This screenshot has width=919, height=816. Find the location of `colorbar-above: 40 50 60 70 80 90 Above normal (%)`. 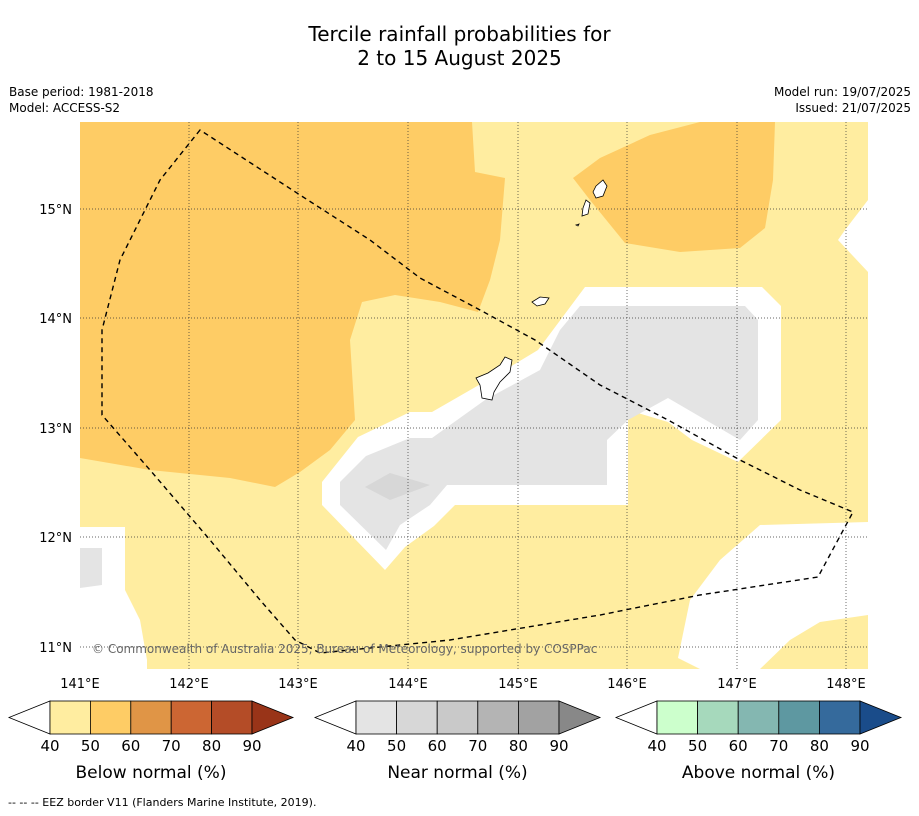

colorbar-above: 40 50 60 70 80 90 Above normal (%) is located at coordinates (758, 741).